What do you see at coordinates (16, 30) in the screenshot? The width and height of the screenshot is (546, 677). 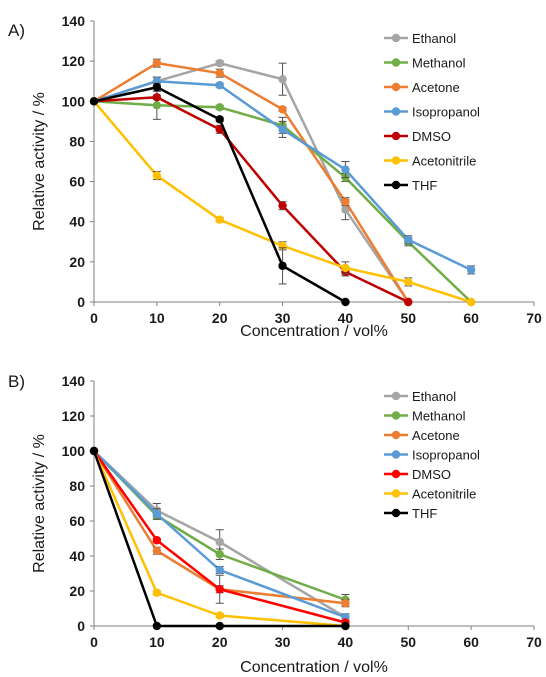 I see `panel-label: A)` at bounding box center [16, 30].